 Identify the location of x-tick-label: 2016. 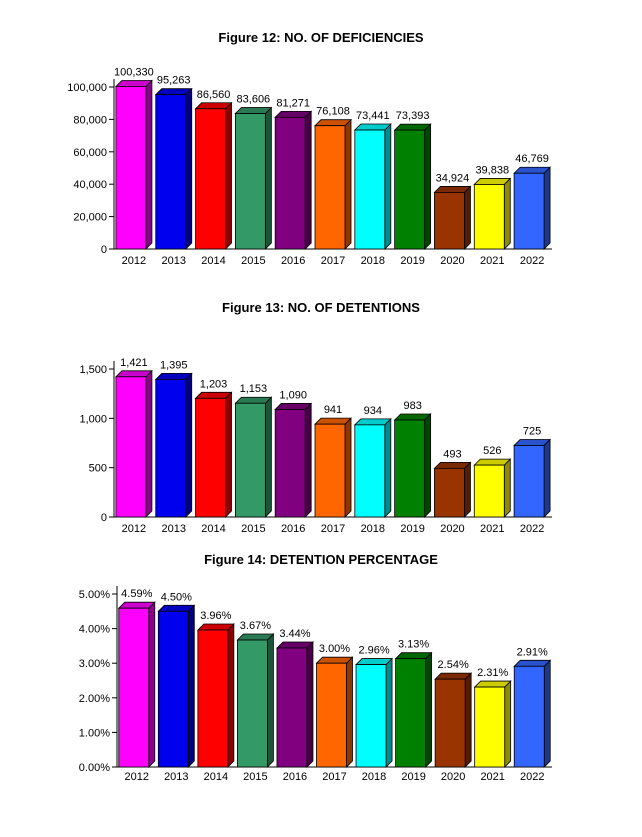
(295, 777).